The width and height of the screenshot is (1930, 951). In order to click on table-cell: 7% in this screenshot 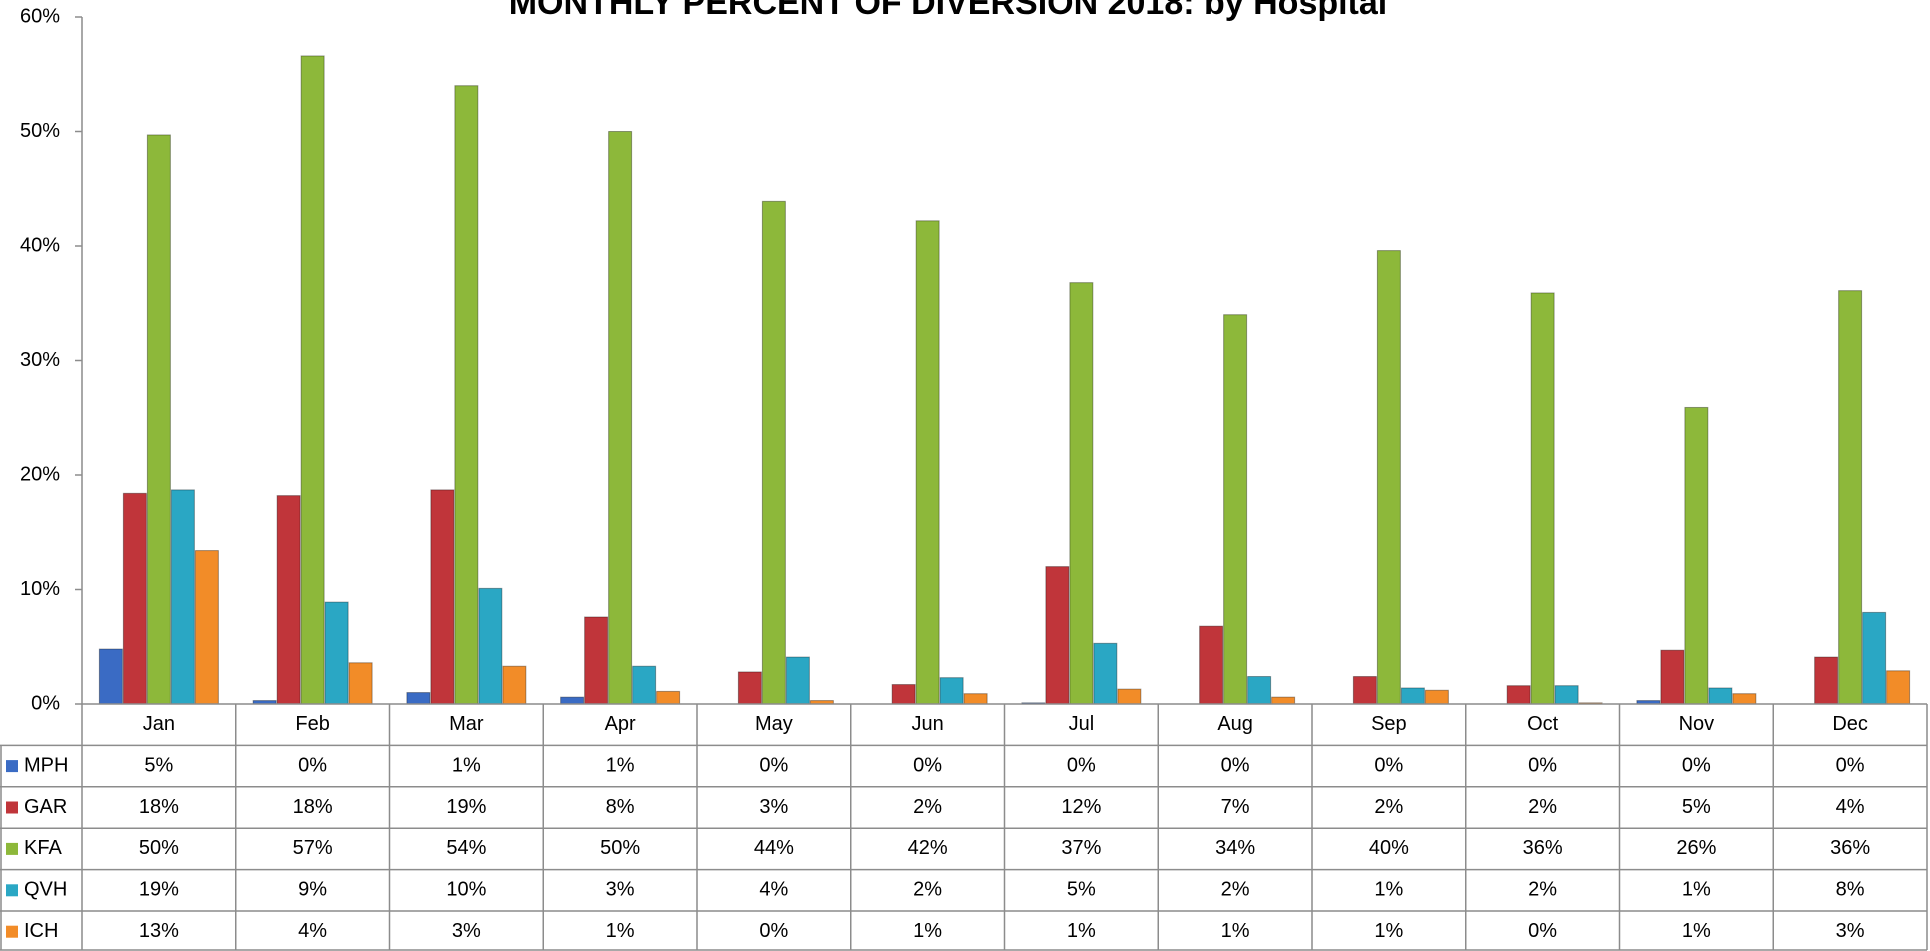, I will do `click(1235, 807)`.